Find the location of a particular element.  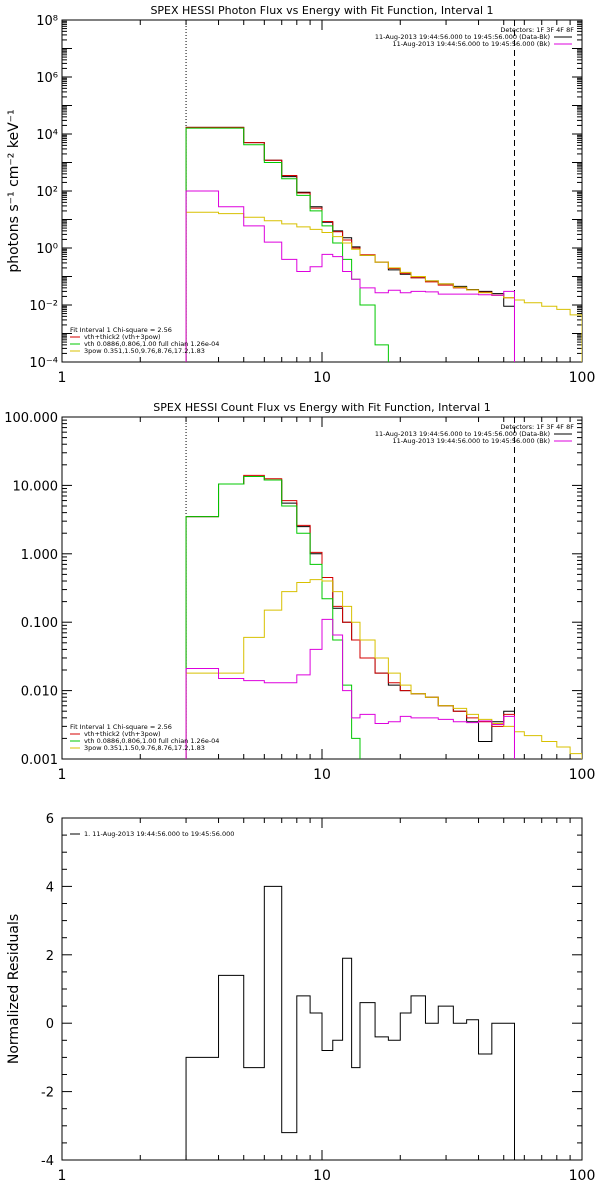

y-tick-label: 4 is located at coordinates (50, 887).